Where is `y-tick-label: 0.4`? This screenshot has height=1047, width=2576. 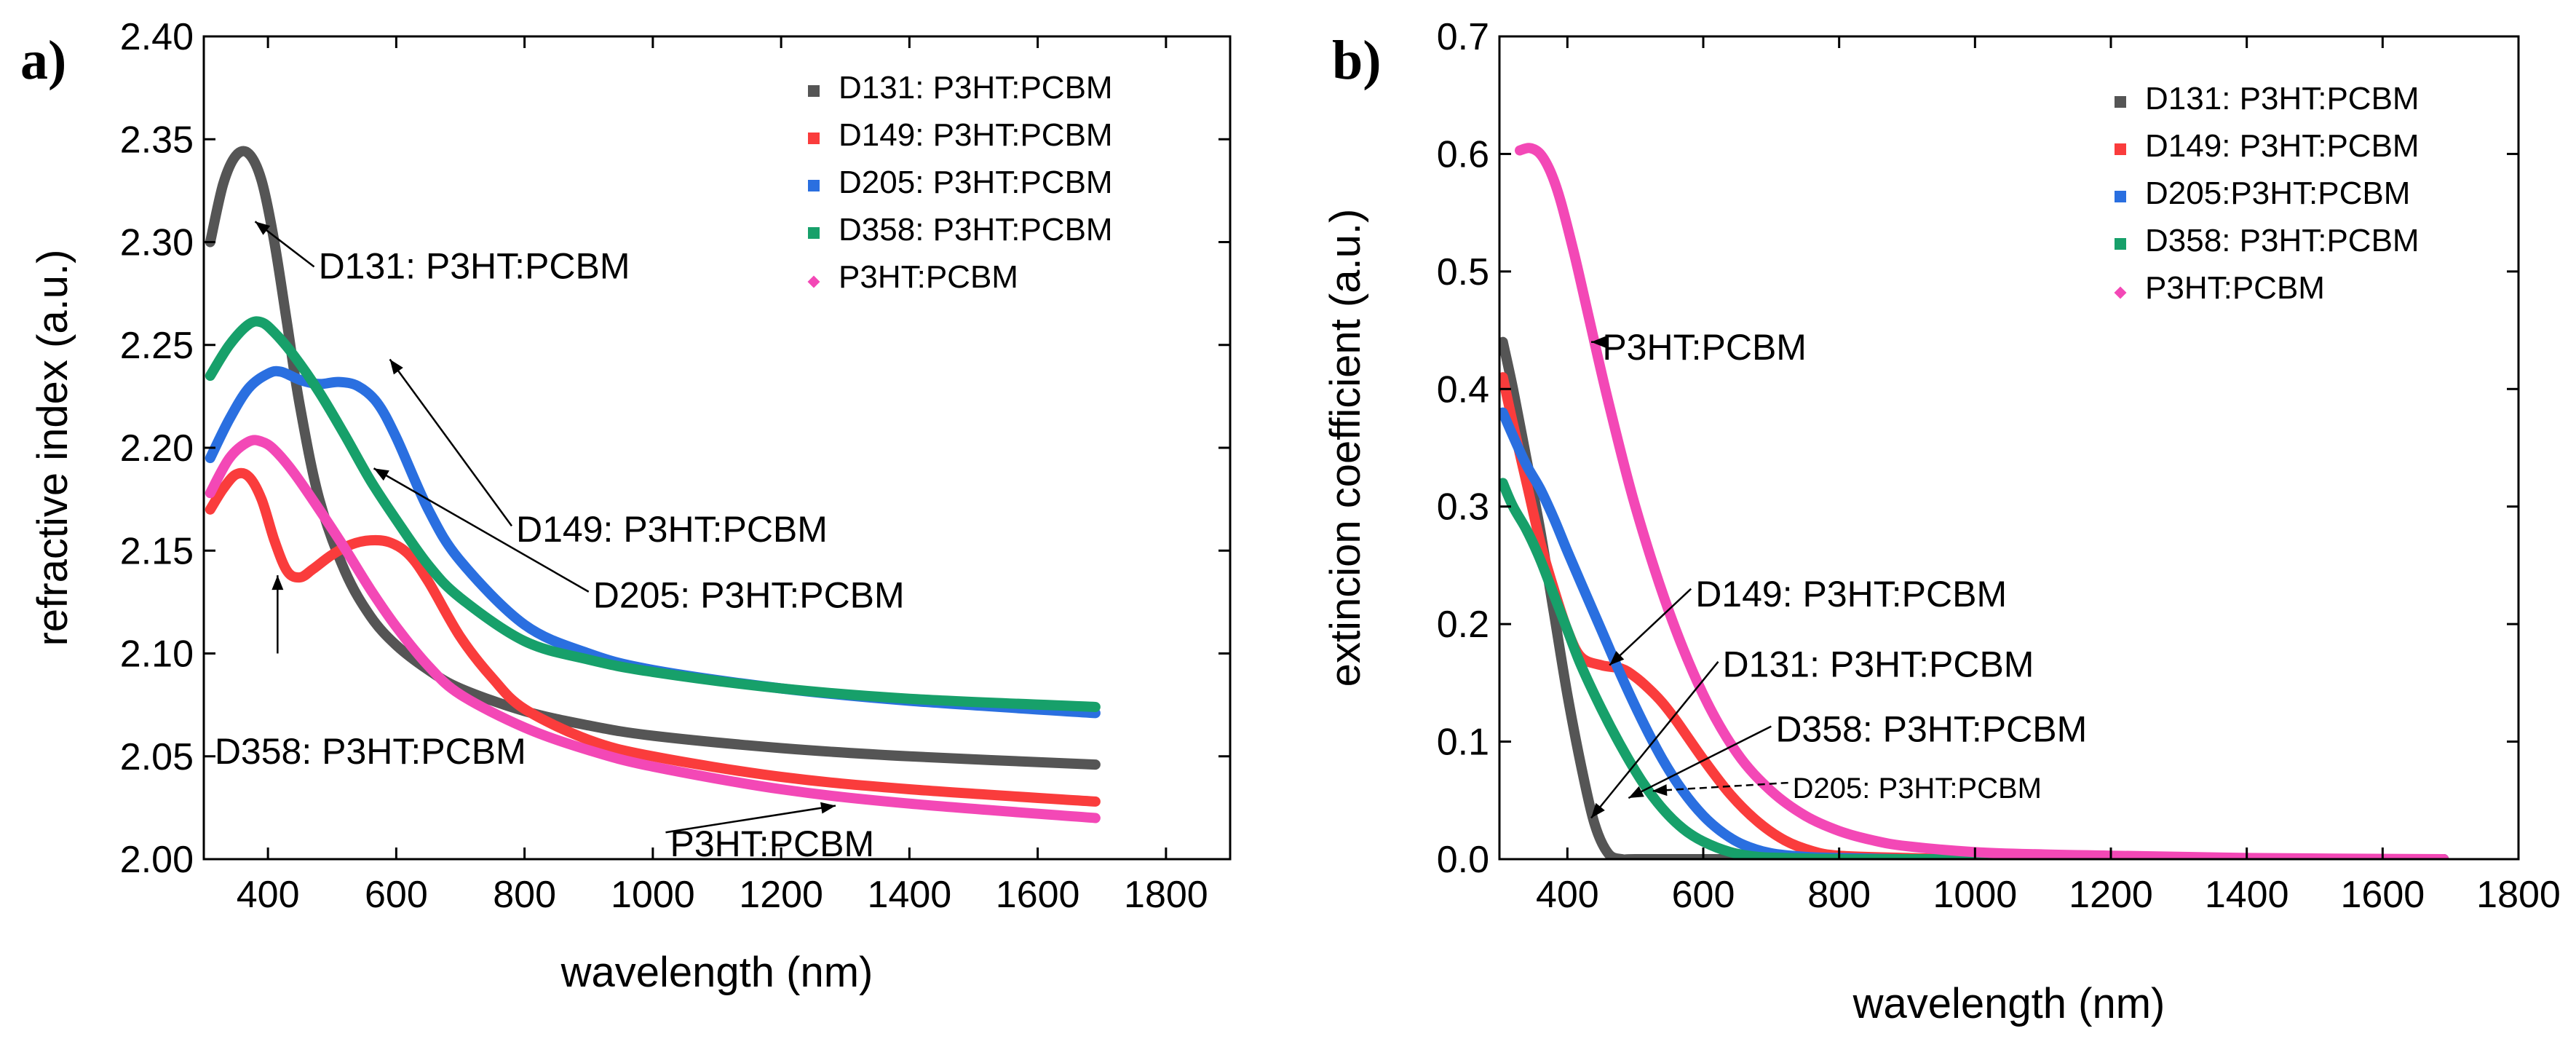
y-tick-label: 0.4 is located at coordinates (1463, 389).